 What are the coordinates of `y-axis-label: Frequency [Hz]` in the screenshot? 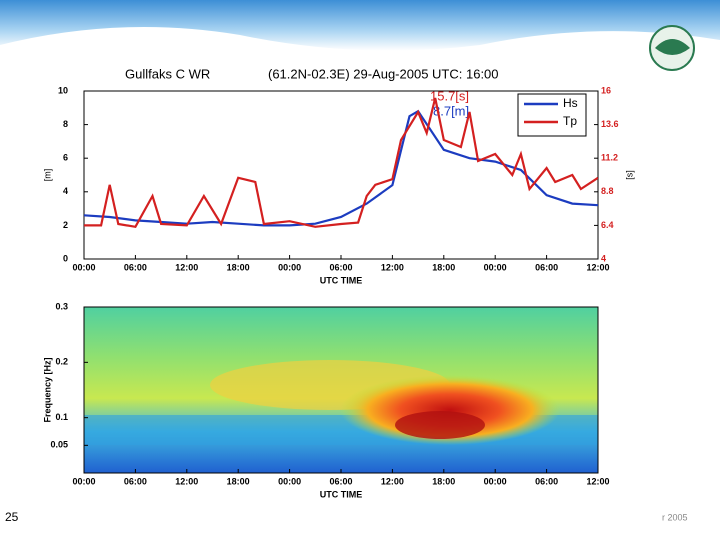 It's located at (47, 389).